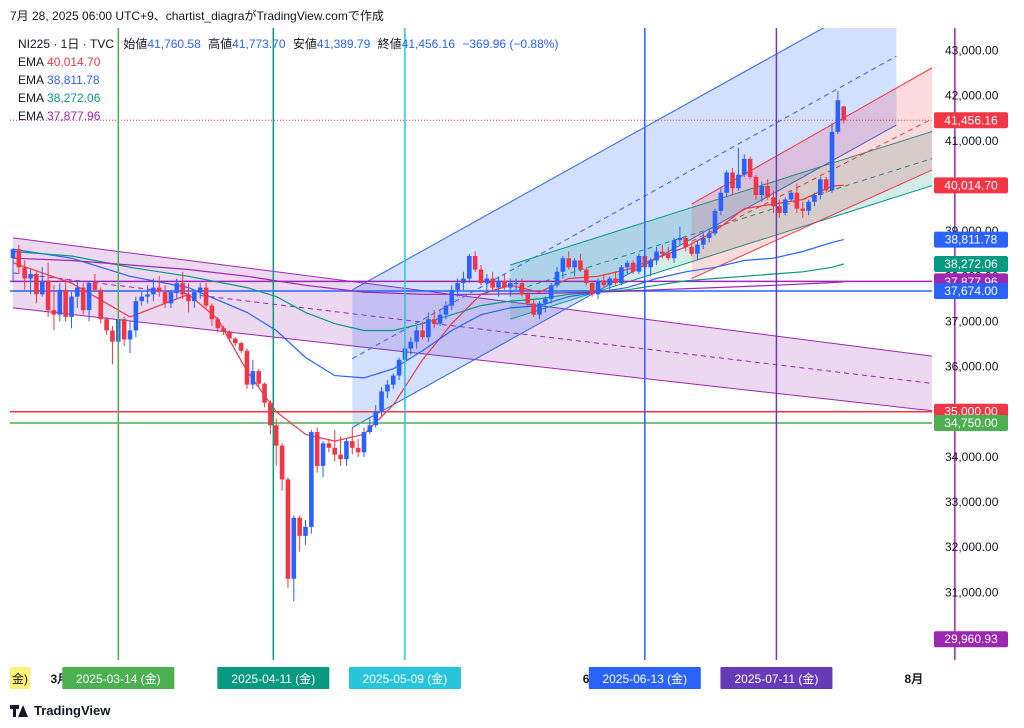 This screenshot has height=728, width=1024. What do you see at coordinates (290, 116) in the screenshot?
I see `ema-row-4: EMA 37,877.96` at bounding box center [290, 116].